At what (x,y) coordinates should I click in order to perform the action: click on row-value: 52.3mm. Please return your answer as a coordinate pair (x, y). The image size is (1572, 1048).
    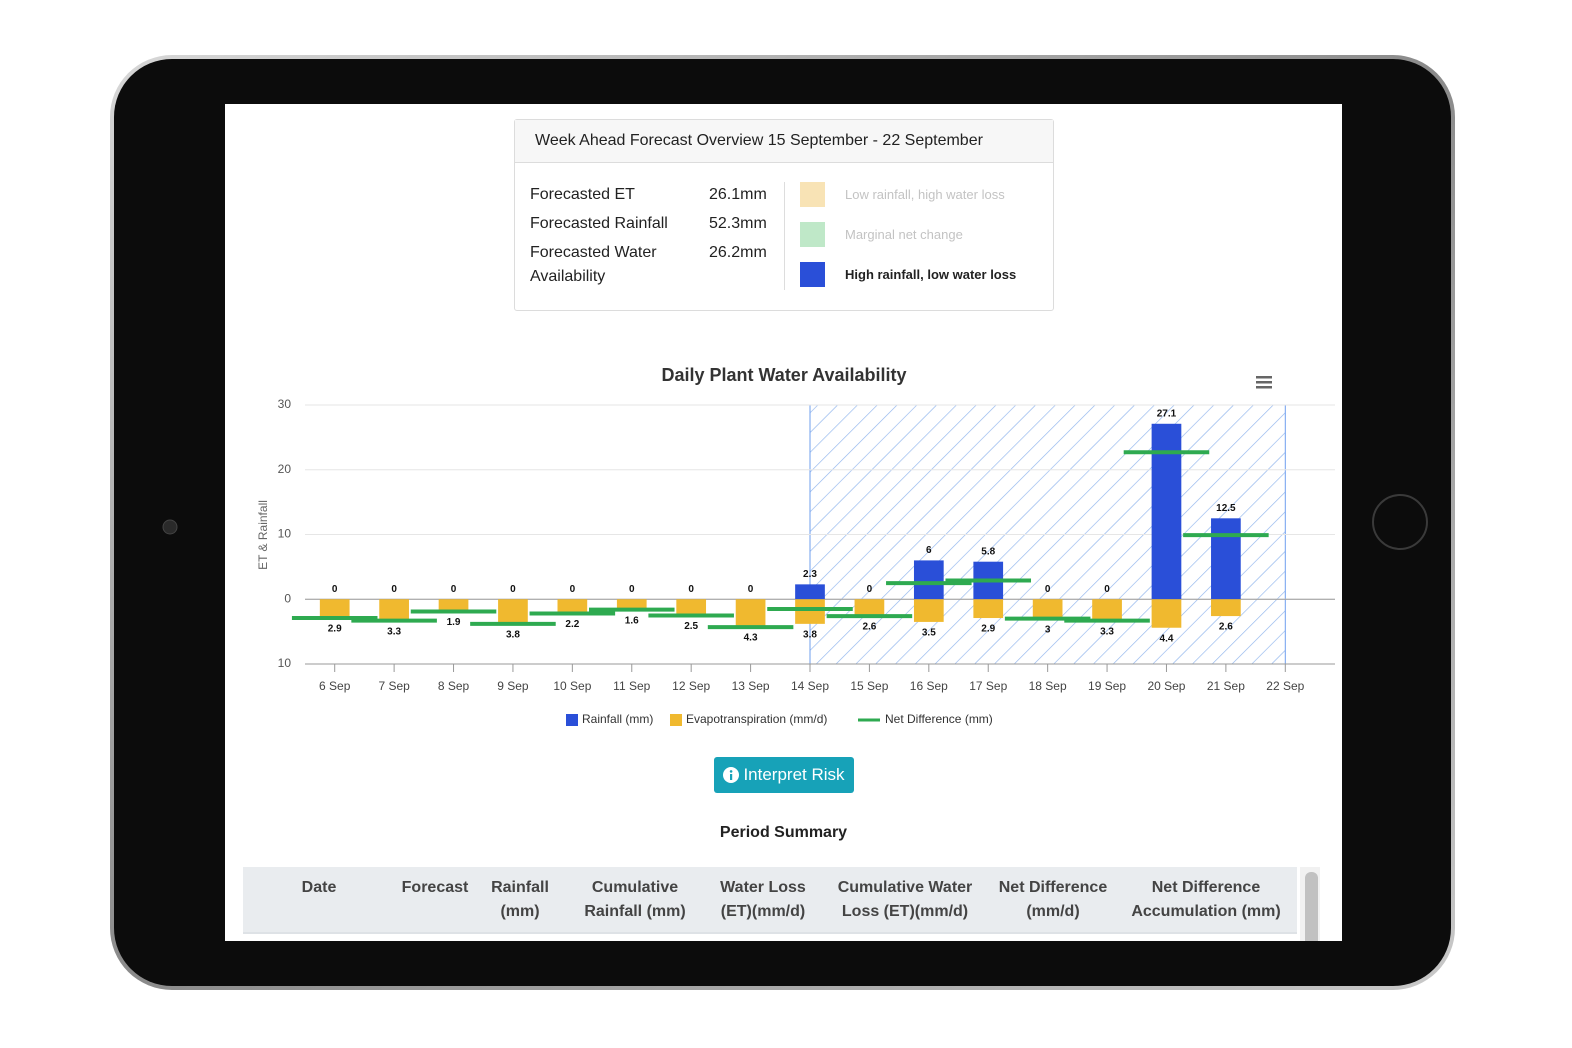
    Looking at the image, I should click on (738, 223).